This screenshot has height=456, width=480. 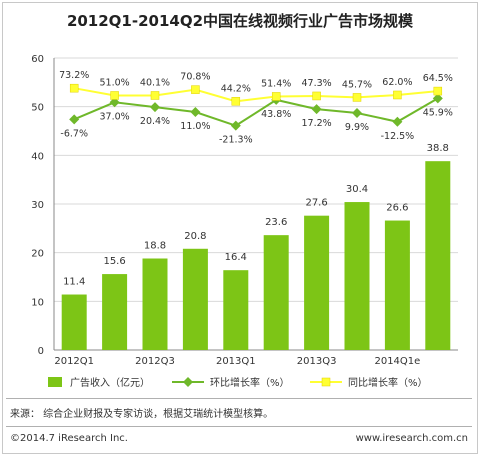 What do you see at coordinates (250, 382) in the screenshot?
I see `legend-label: 环比增长率（%）` at bounding box center [250, 382].